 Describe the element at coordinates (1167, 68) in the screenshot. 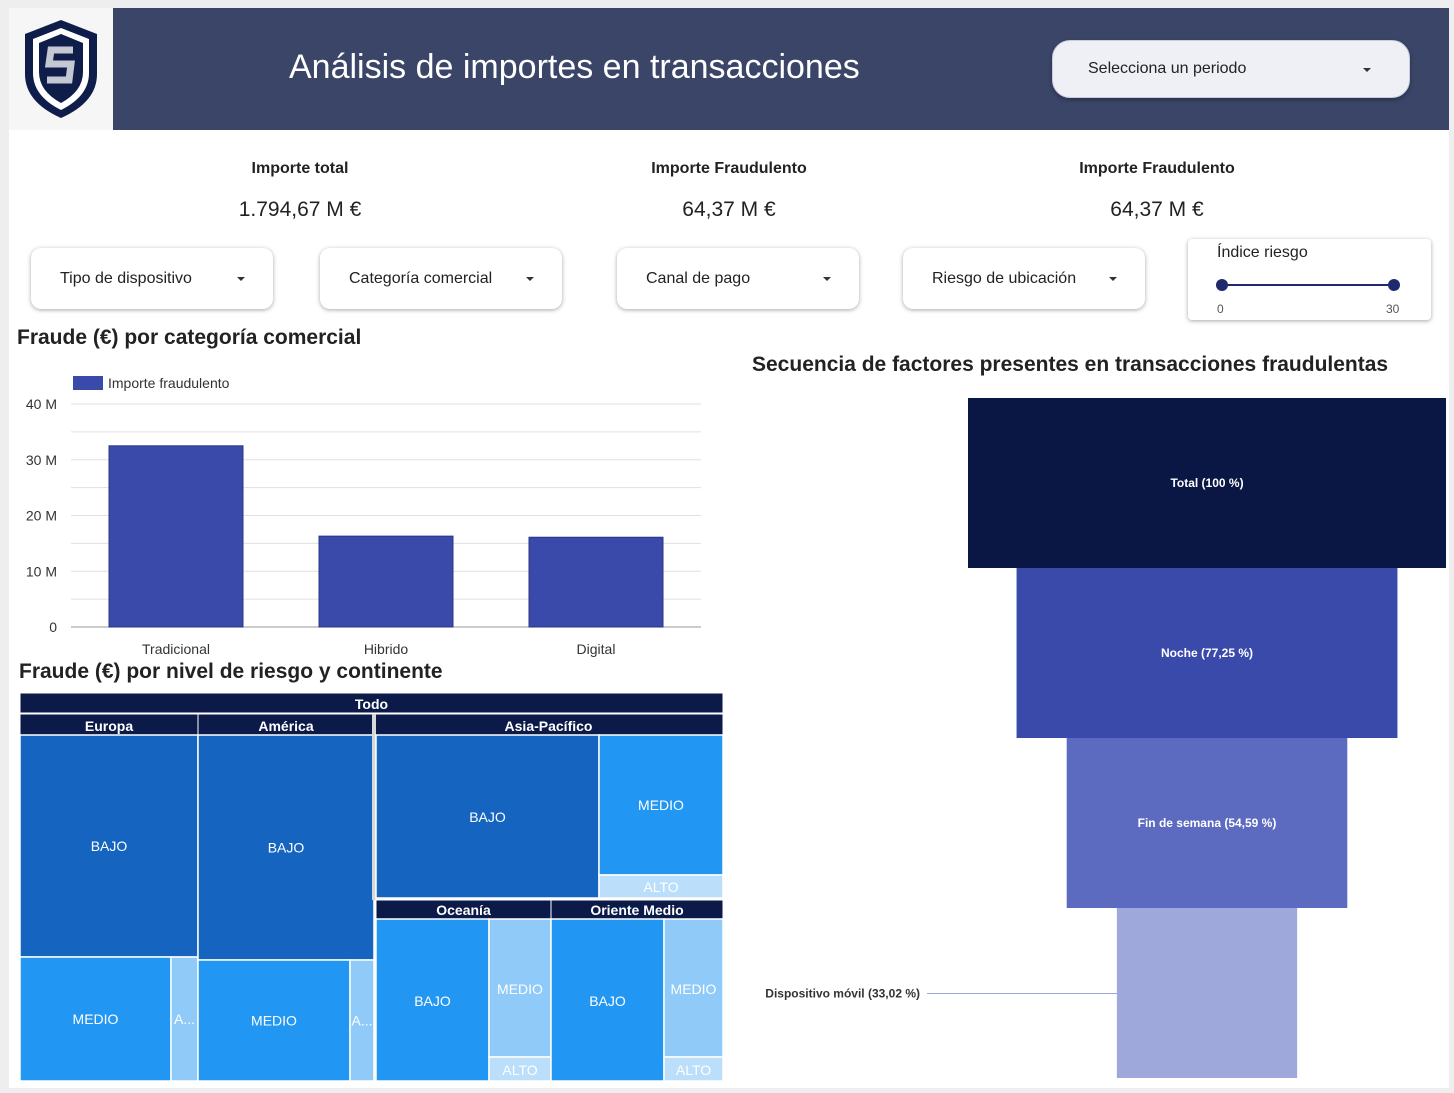

I see `period-select-label: Selecciona un periodo` at that location.